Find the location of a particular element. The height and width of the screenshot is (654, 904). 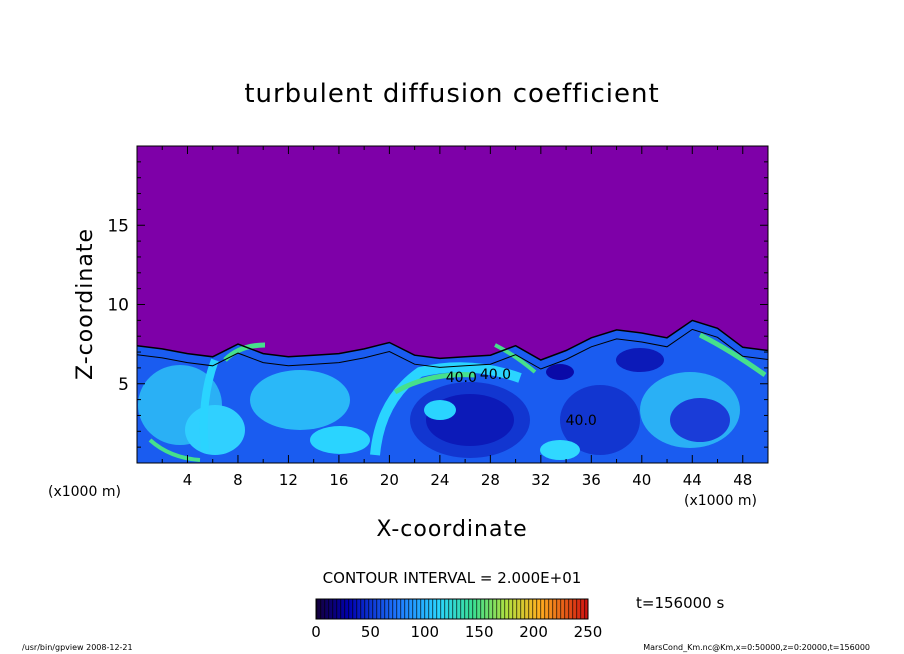

x-tick-label: 32 is located at coordinates (540, 480).